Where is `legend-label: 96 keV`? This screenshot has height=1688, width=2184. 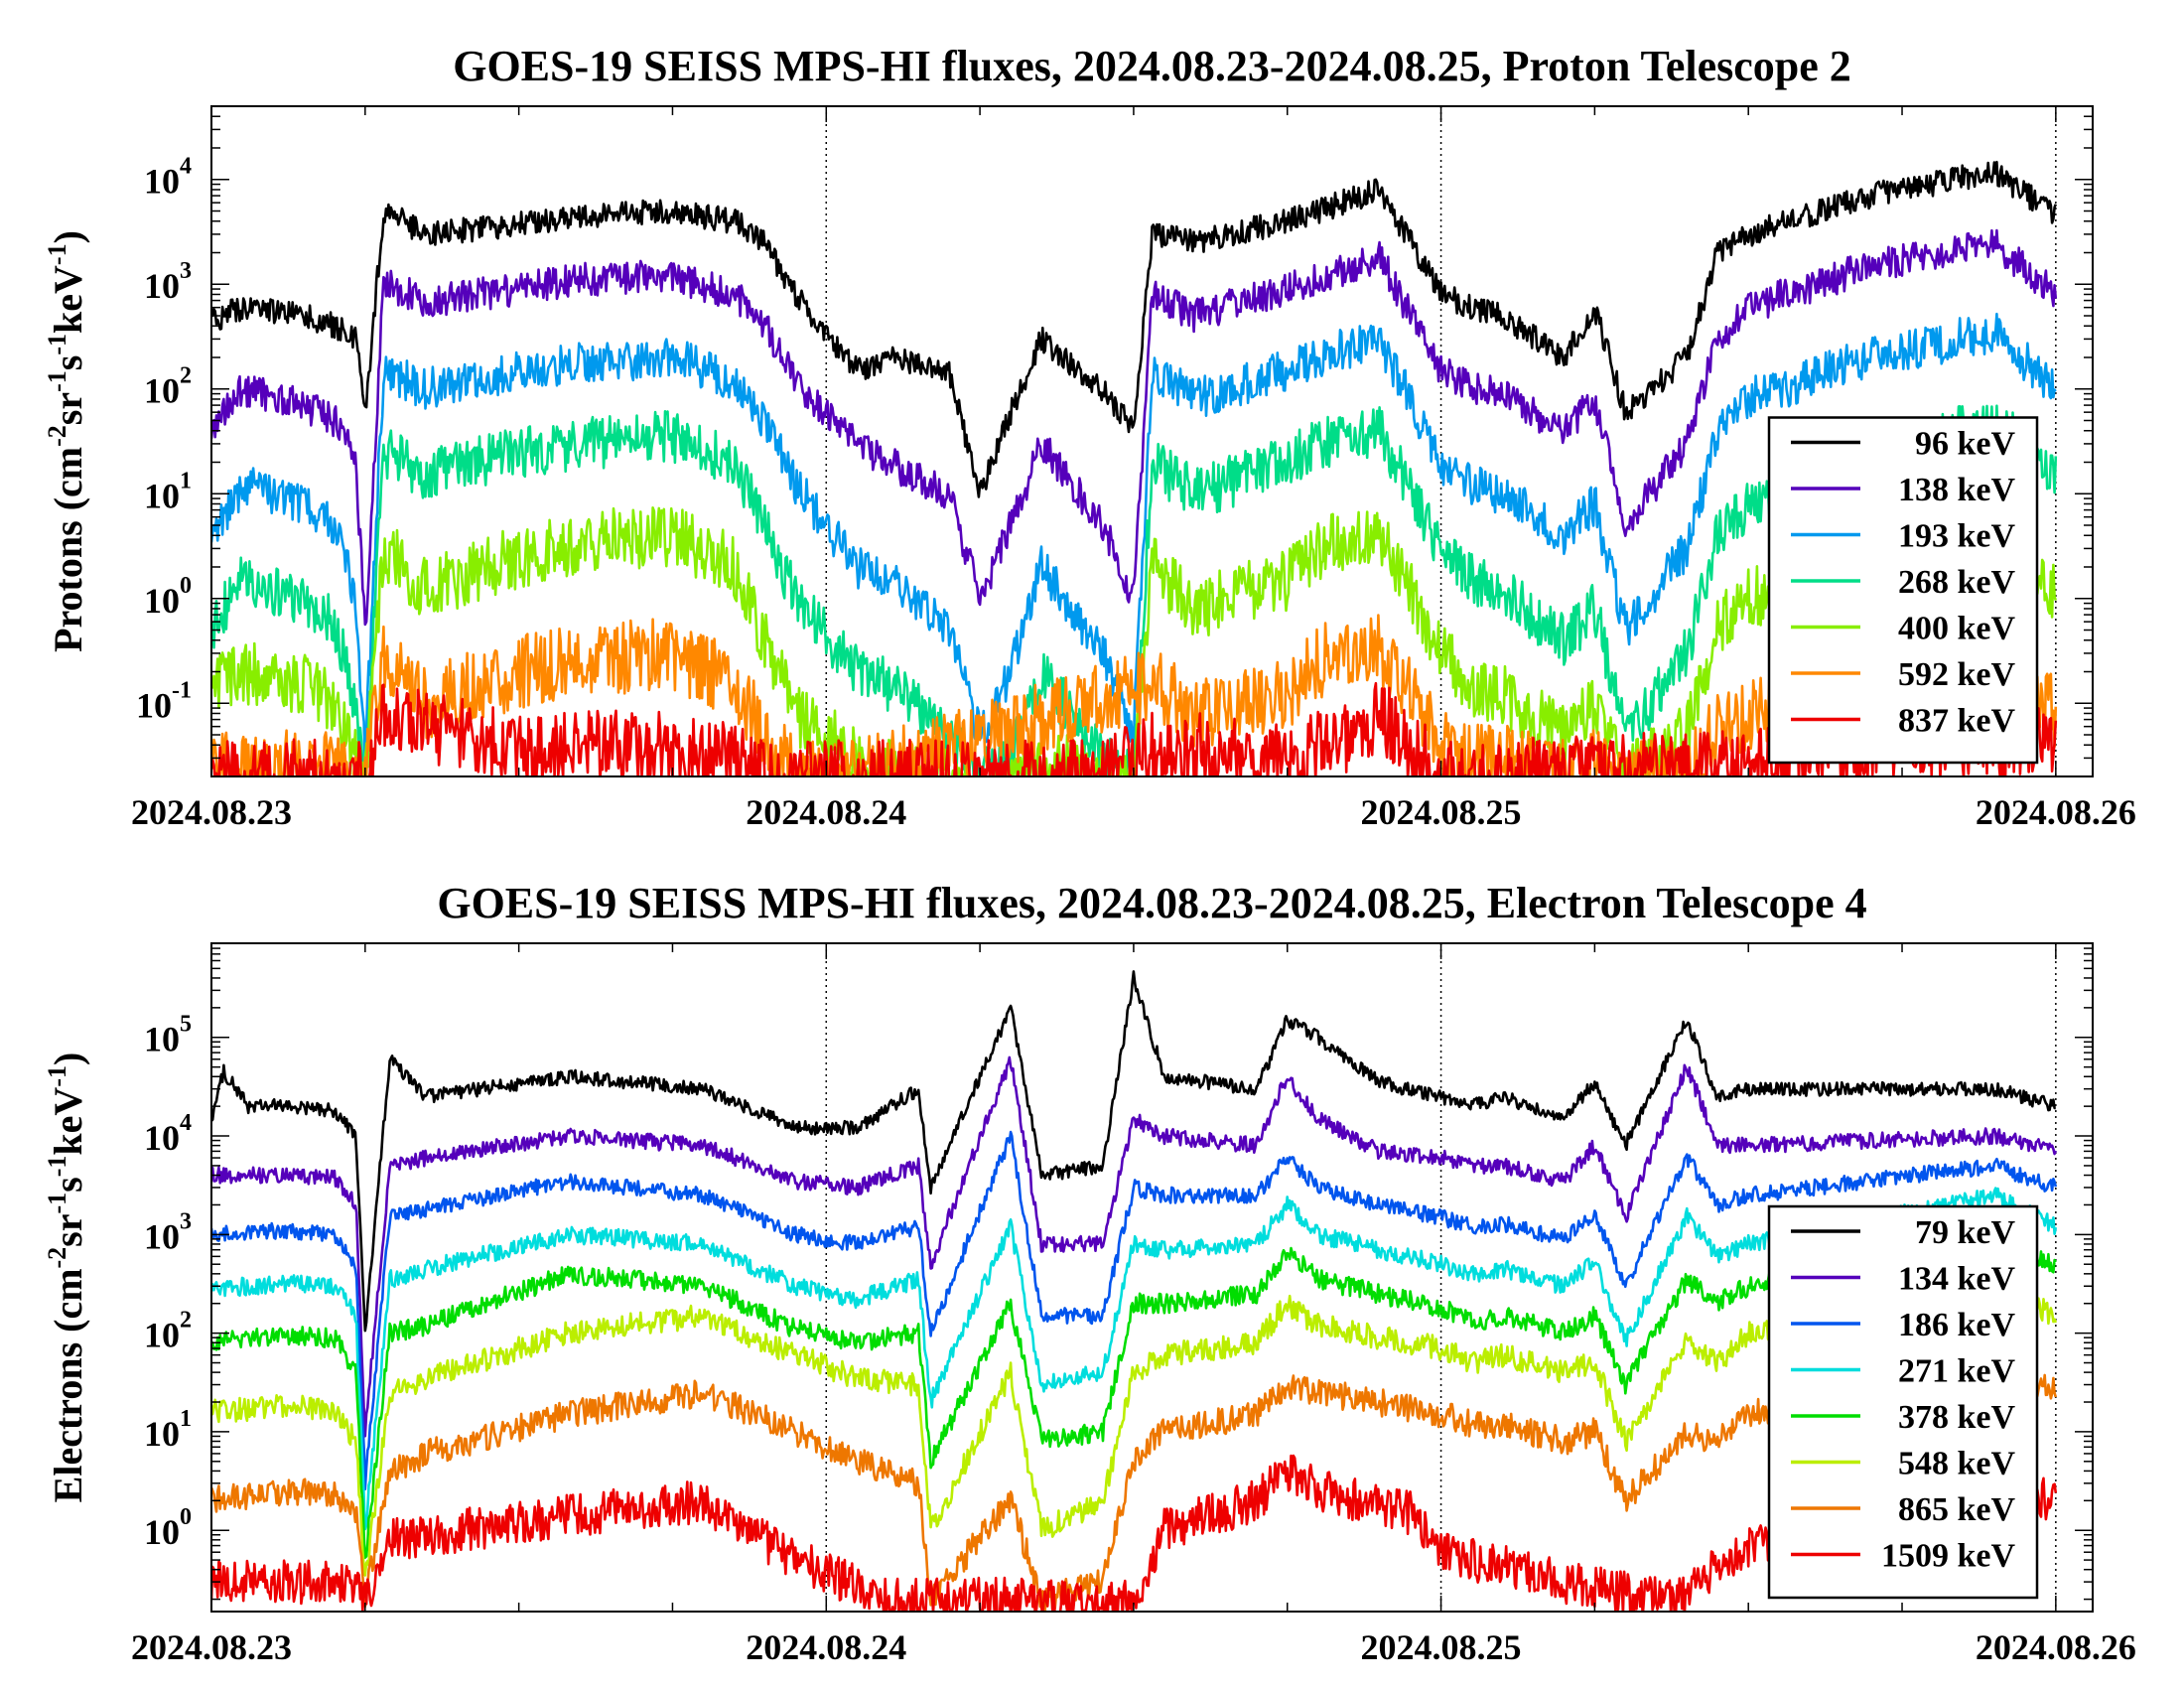 legend-label: 96 keV is located at coordinates (1965, 444).